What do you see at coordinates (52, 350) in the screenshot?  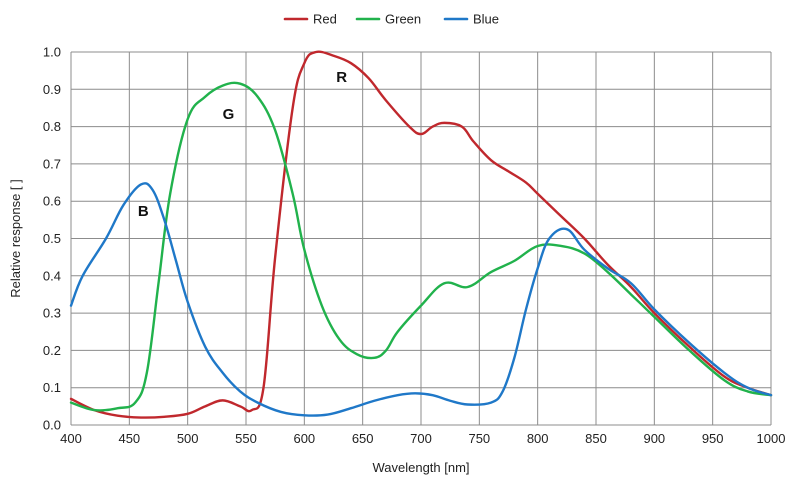 I see `y-tick-label: 0.2` at bounding box center [52, 350].